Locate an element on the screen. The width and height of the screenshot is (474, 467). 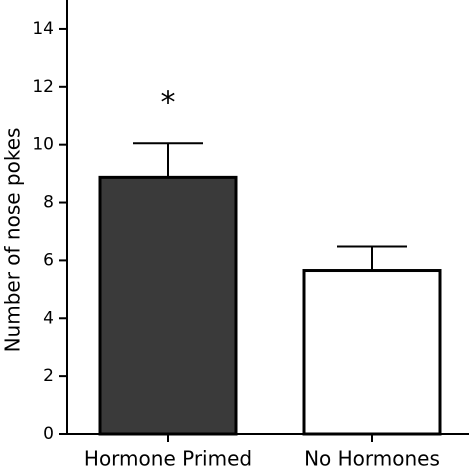
x-tick-label: No Hormones is located at coordinates (372, 457).